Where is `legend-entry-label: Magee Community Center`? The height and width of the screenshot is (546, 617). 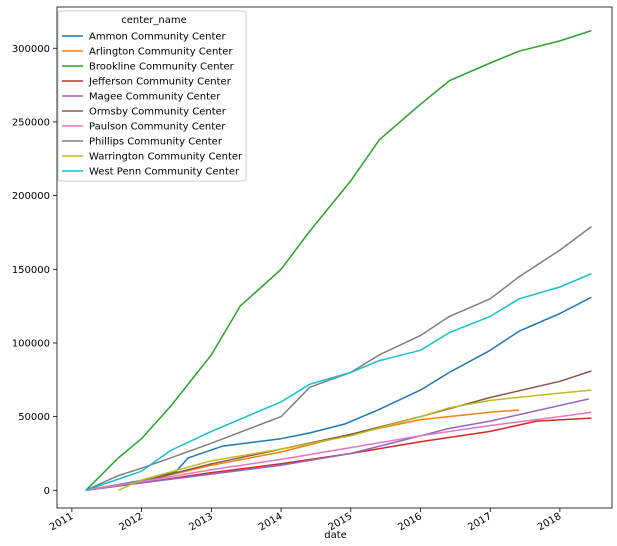 legend-entry-label: Magee Community Center is located at coordinates (155, 97).